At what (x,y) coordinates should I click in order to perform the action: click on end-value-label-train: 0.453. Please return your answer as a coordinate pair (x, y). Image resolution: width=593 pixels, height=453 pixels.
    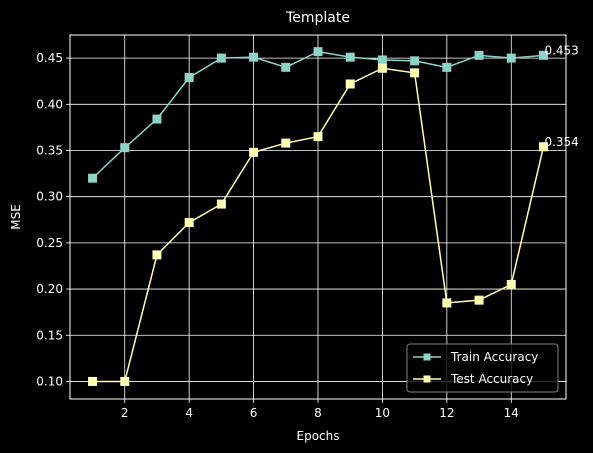
    Looking at the image, I should click on (561, 50).